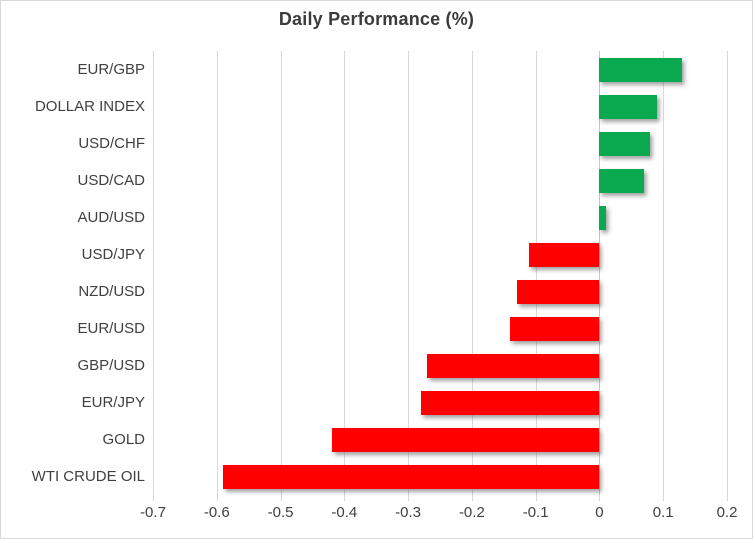  I want to click on category-label: EUR/JPY, so click(113, 402).